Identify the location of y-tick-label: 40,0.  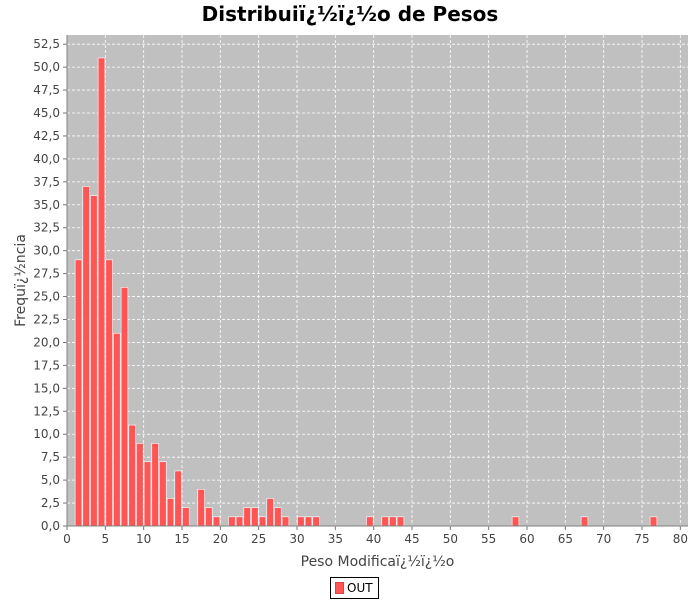
(46, 159).